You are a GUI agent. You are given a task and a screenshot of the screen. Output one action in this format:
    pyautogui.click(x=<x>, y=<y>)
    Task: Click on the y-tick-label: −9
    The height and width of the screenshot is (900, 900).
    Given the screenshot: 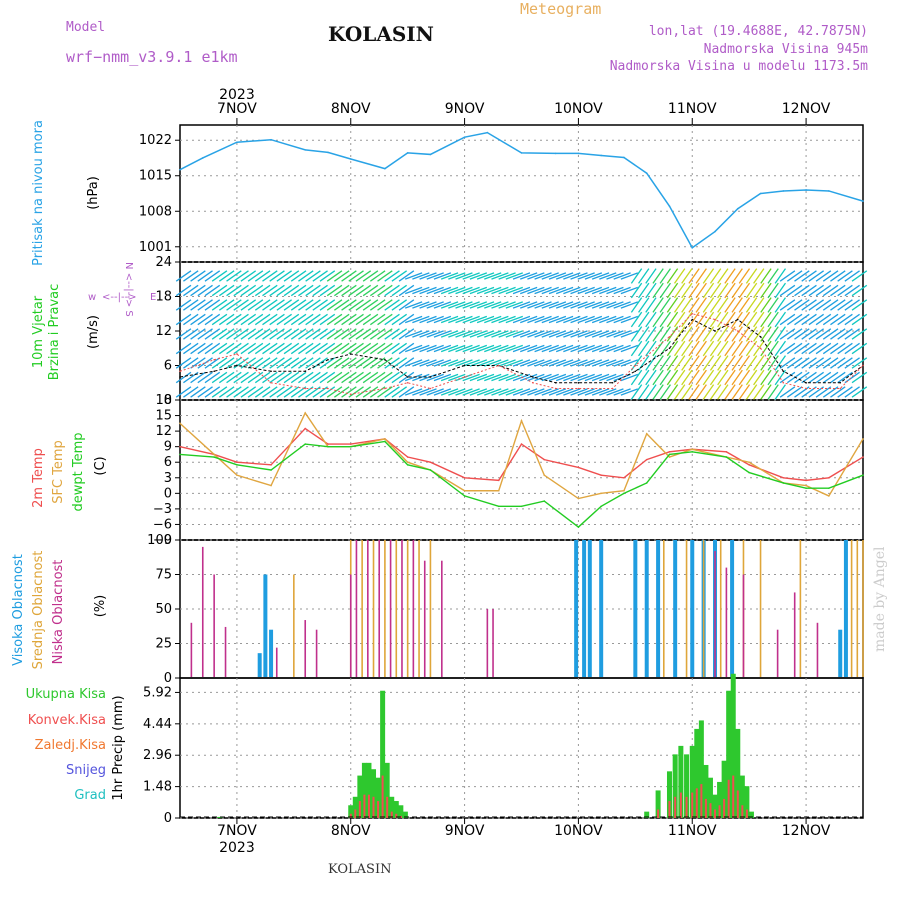 What is the action you would take?
    pyautogui.click(x=162, y=540)
    